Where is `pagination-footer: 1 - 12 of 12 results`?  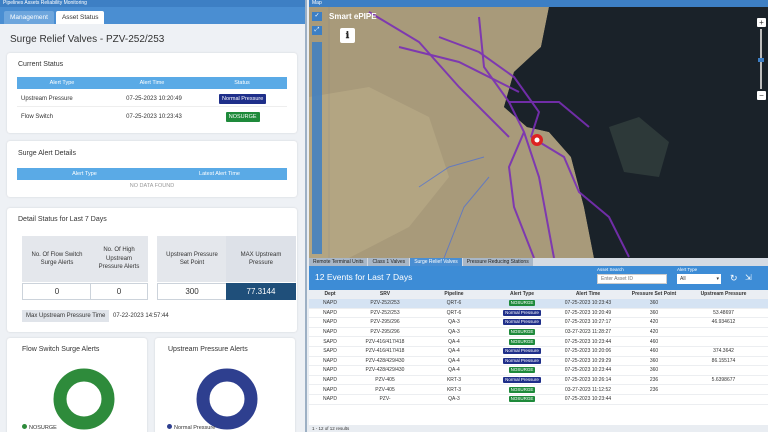 pagination-footer: 1 - 12 of 12 results is located at coordinates (538, 428).